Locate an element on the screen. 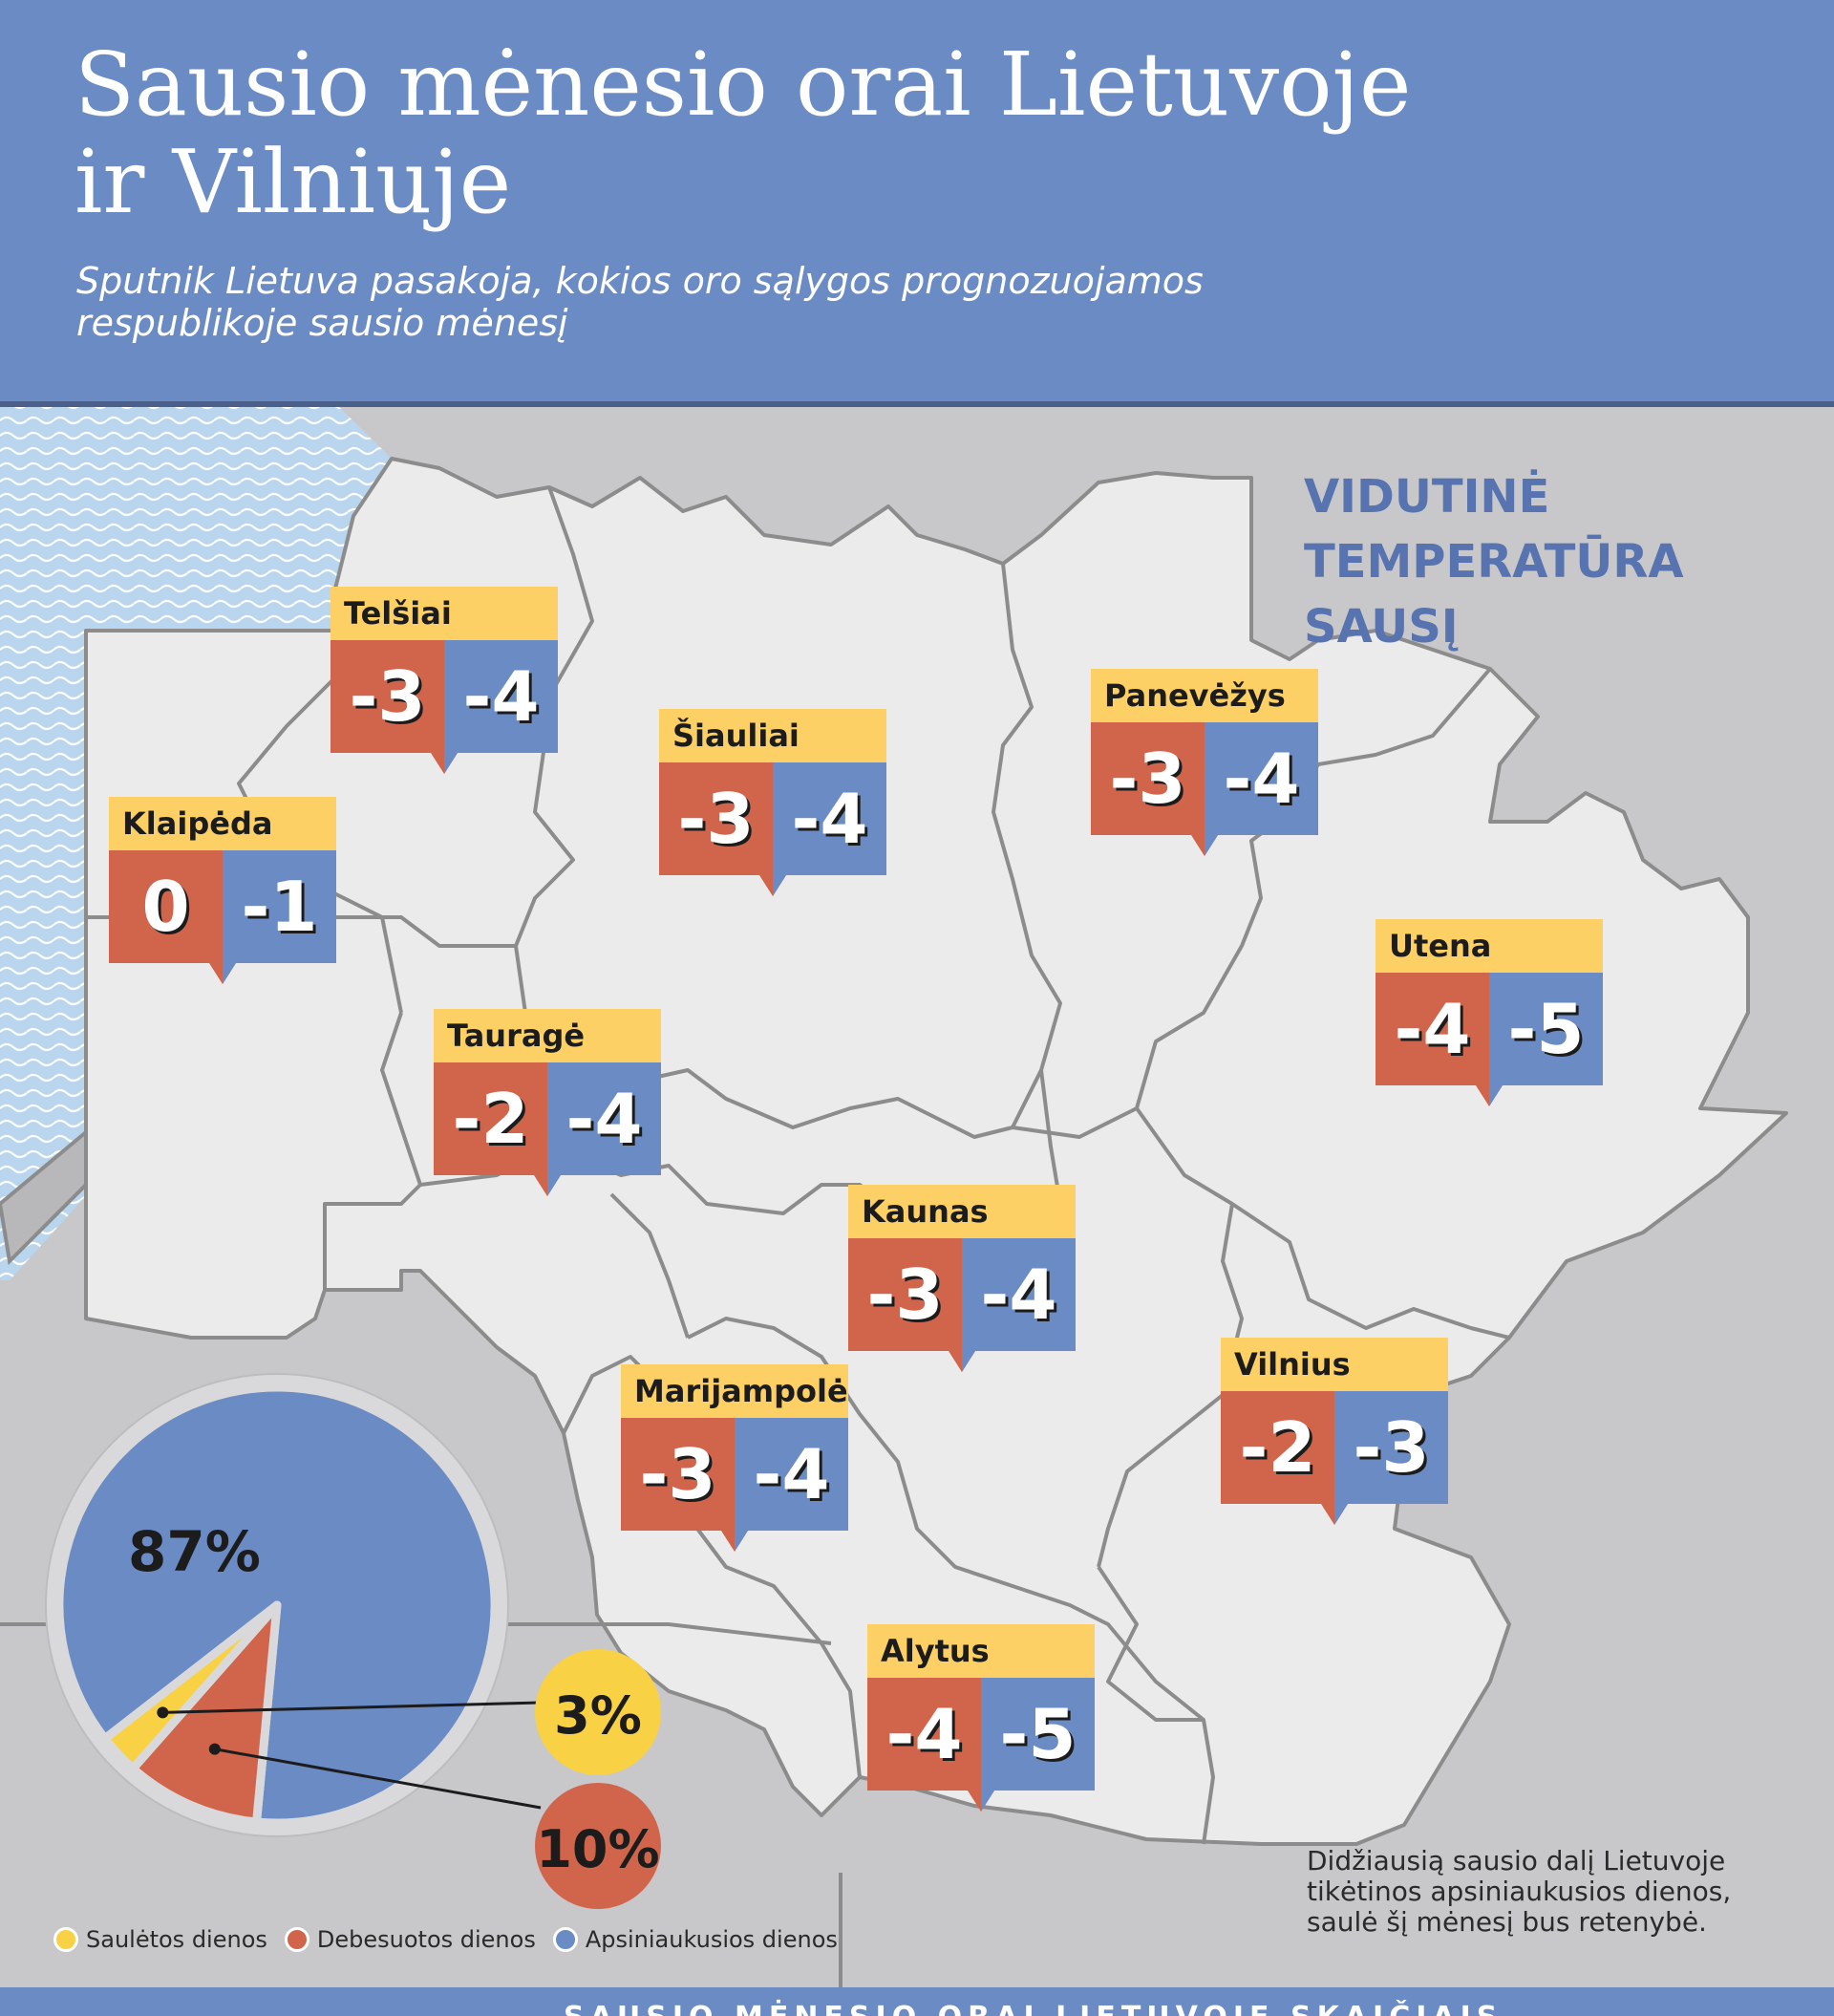  title-line-1: Sausio mėnesio orai Lietuvoje is located at coordinates (743, 84).